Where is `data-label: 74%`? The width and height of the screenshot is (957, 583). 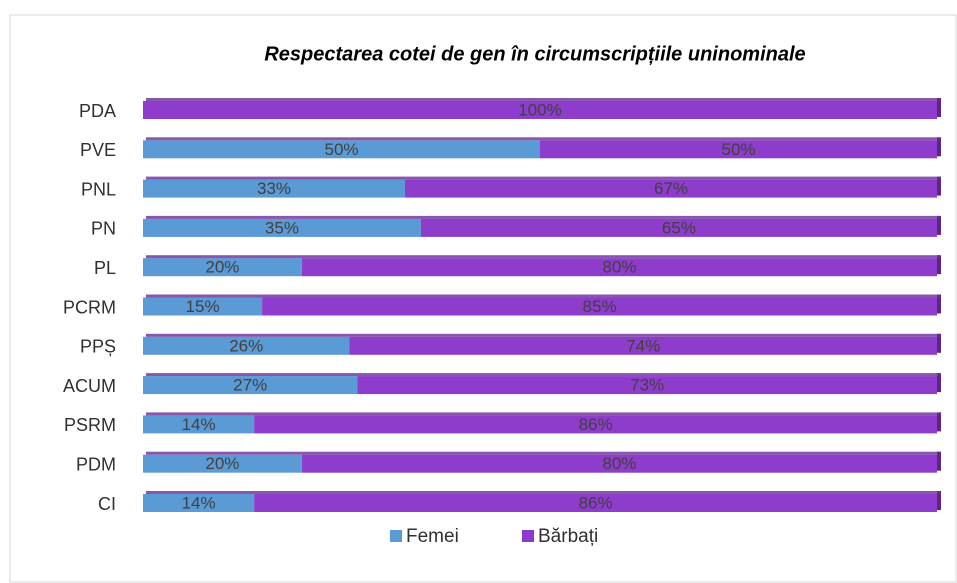 data-label: 74% is located at coordinates (643, 345).